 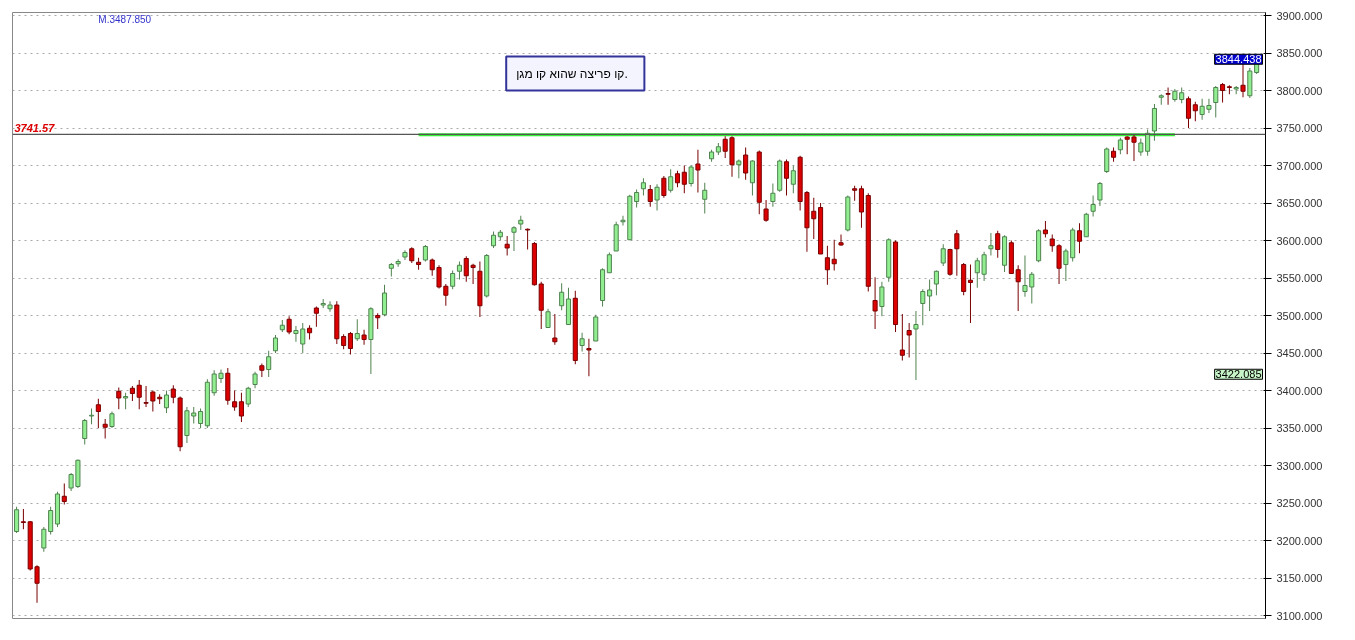 I want to click on y-tick-label: 3600.000, so click(x=1299, y=240).